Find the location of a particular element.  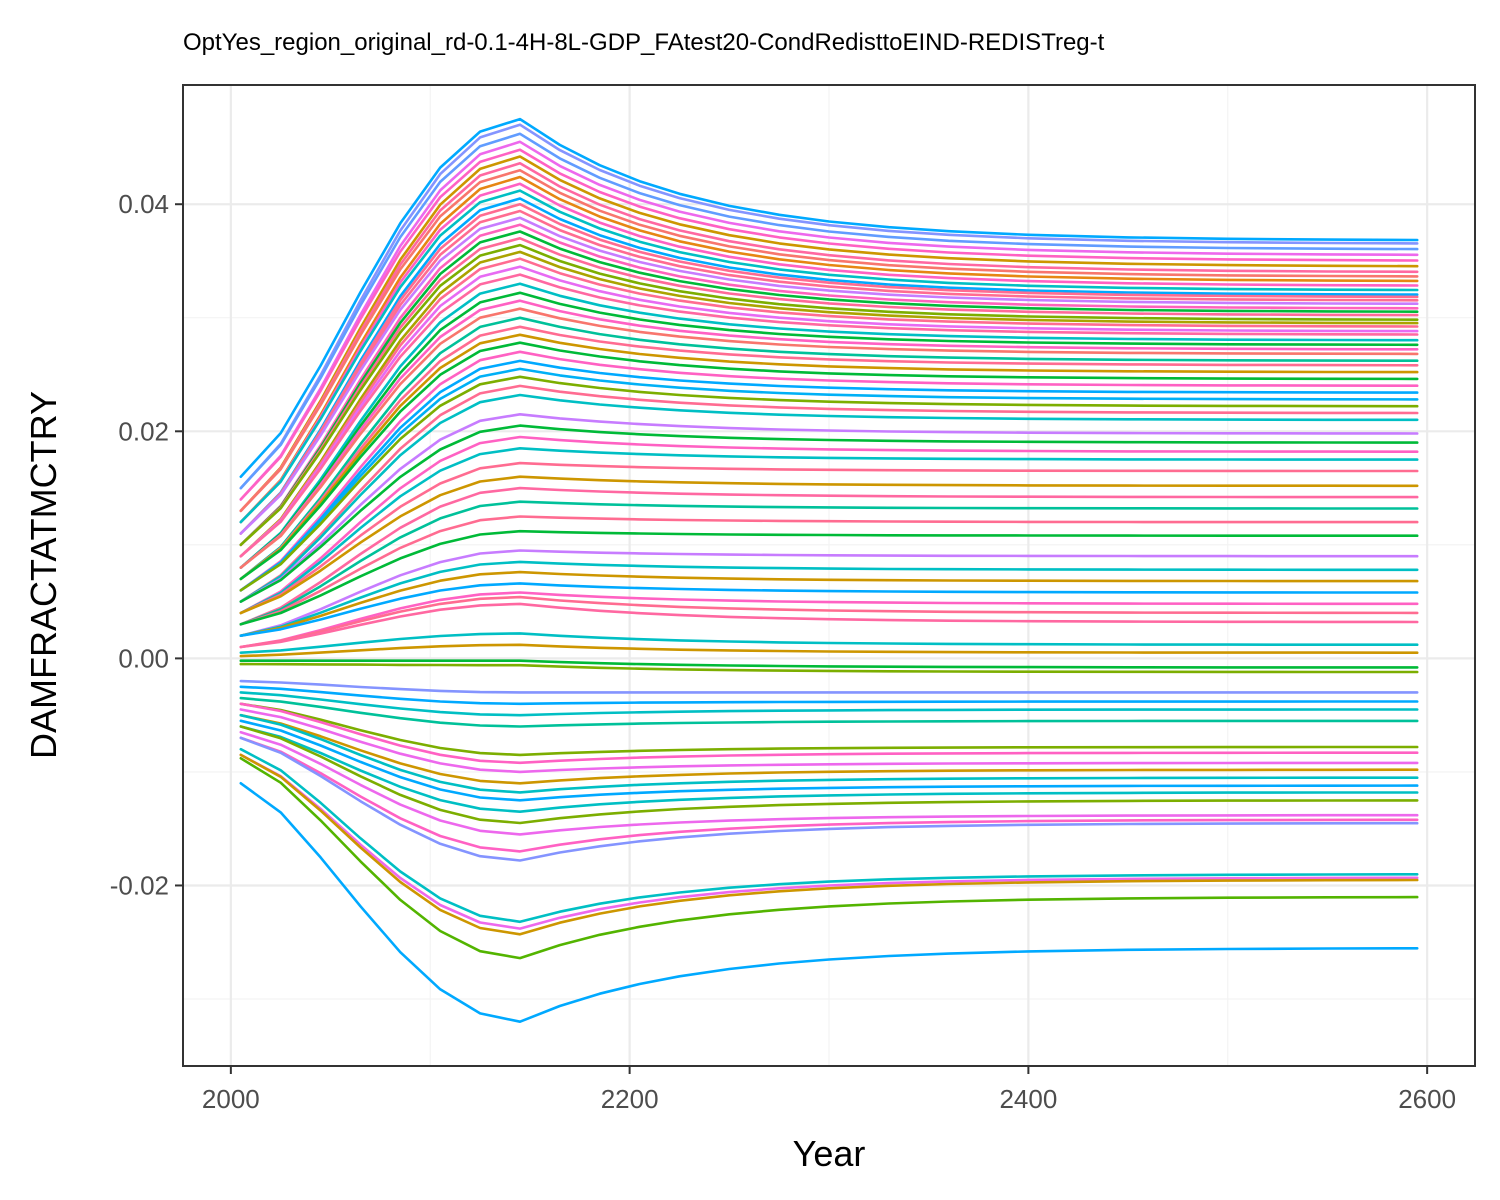

y-tick-label: 0.04 is located at coordinates (143, 204).